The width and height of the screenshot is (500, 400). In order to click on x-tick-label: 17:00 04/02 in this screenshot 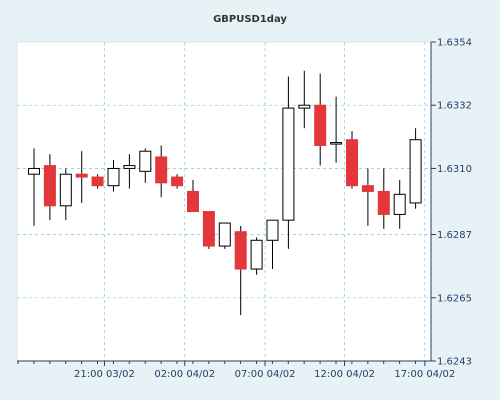, I will do `click(424, 374)`.